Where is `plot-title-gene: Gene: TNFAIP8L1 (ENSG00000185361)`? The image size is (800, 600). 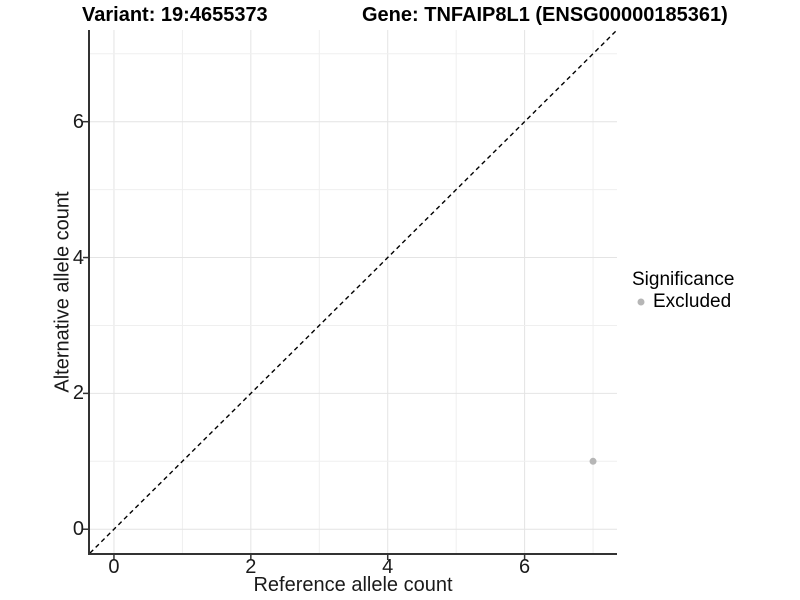
plot-title-gene: Gene: TNFAIP8L1 (ENSG00000185361) is located at coordinates (545, 15).